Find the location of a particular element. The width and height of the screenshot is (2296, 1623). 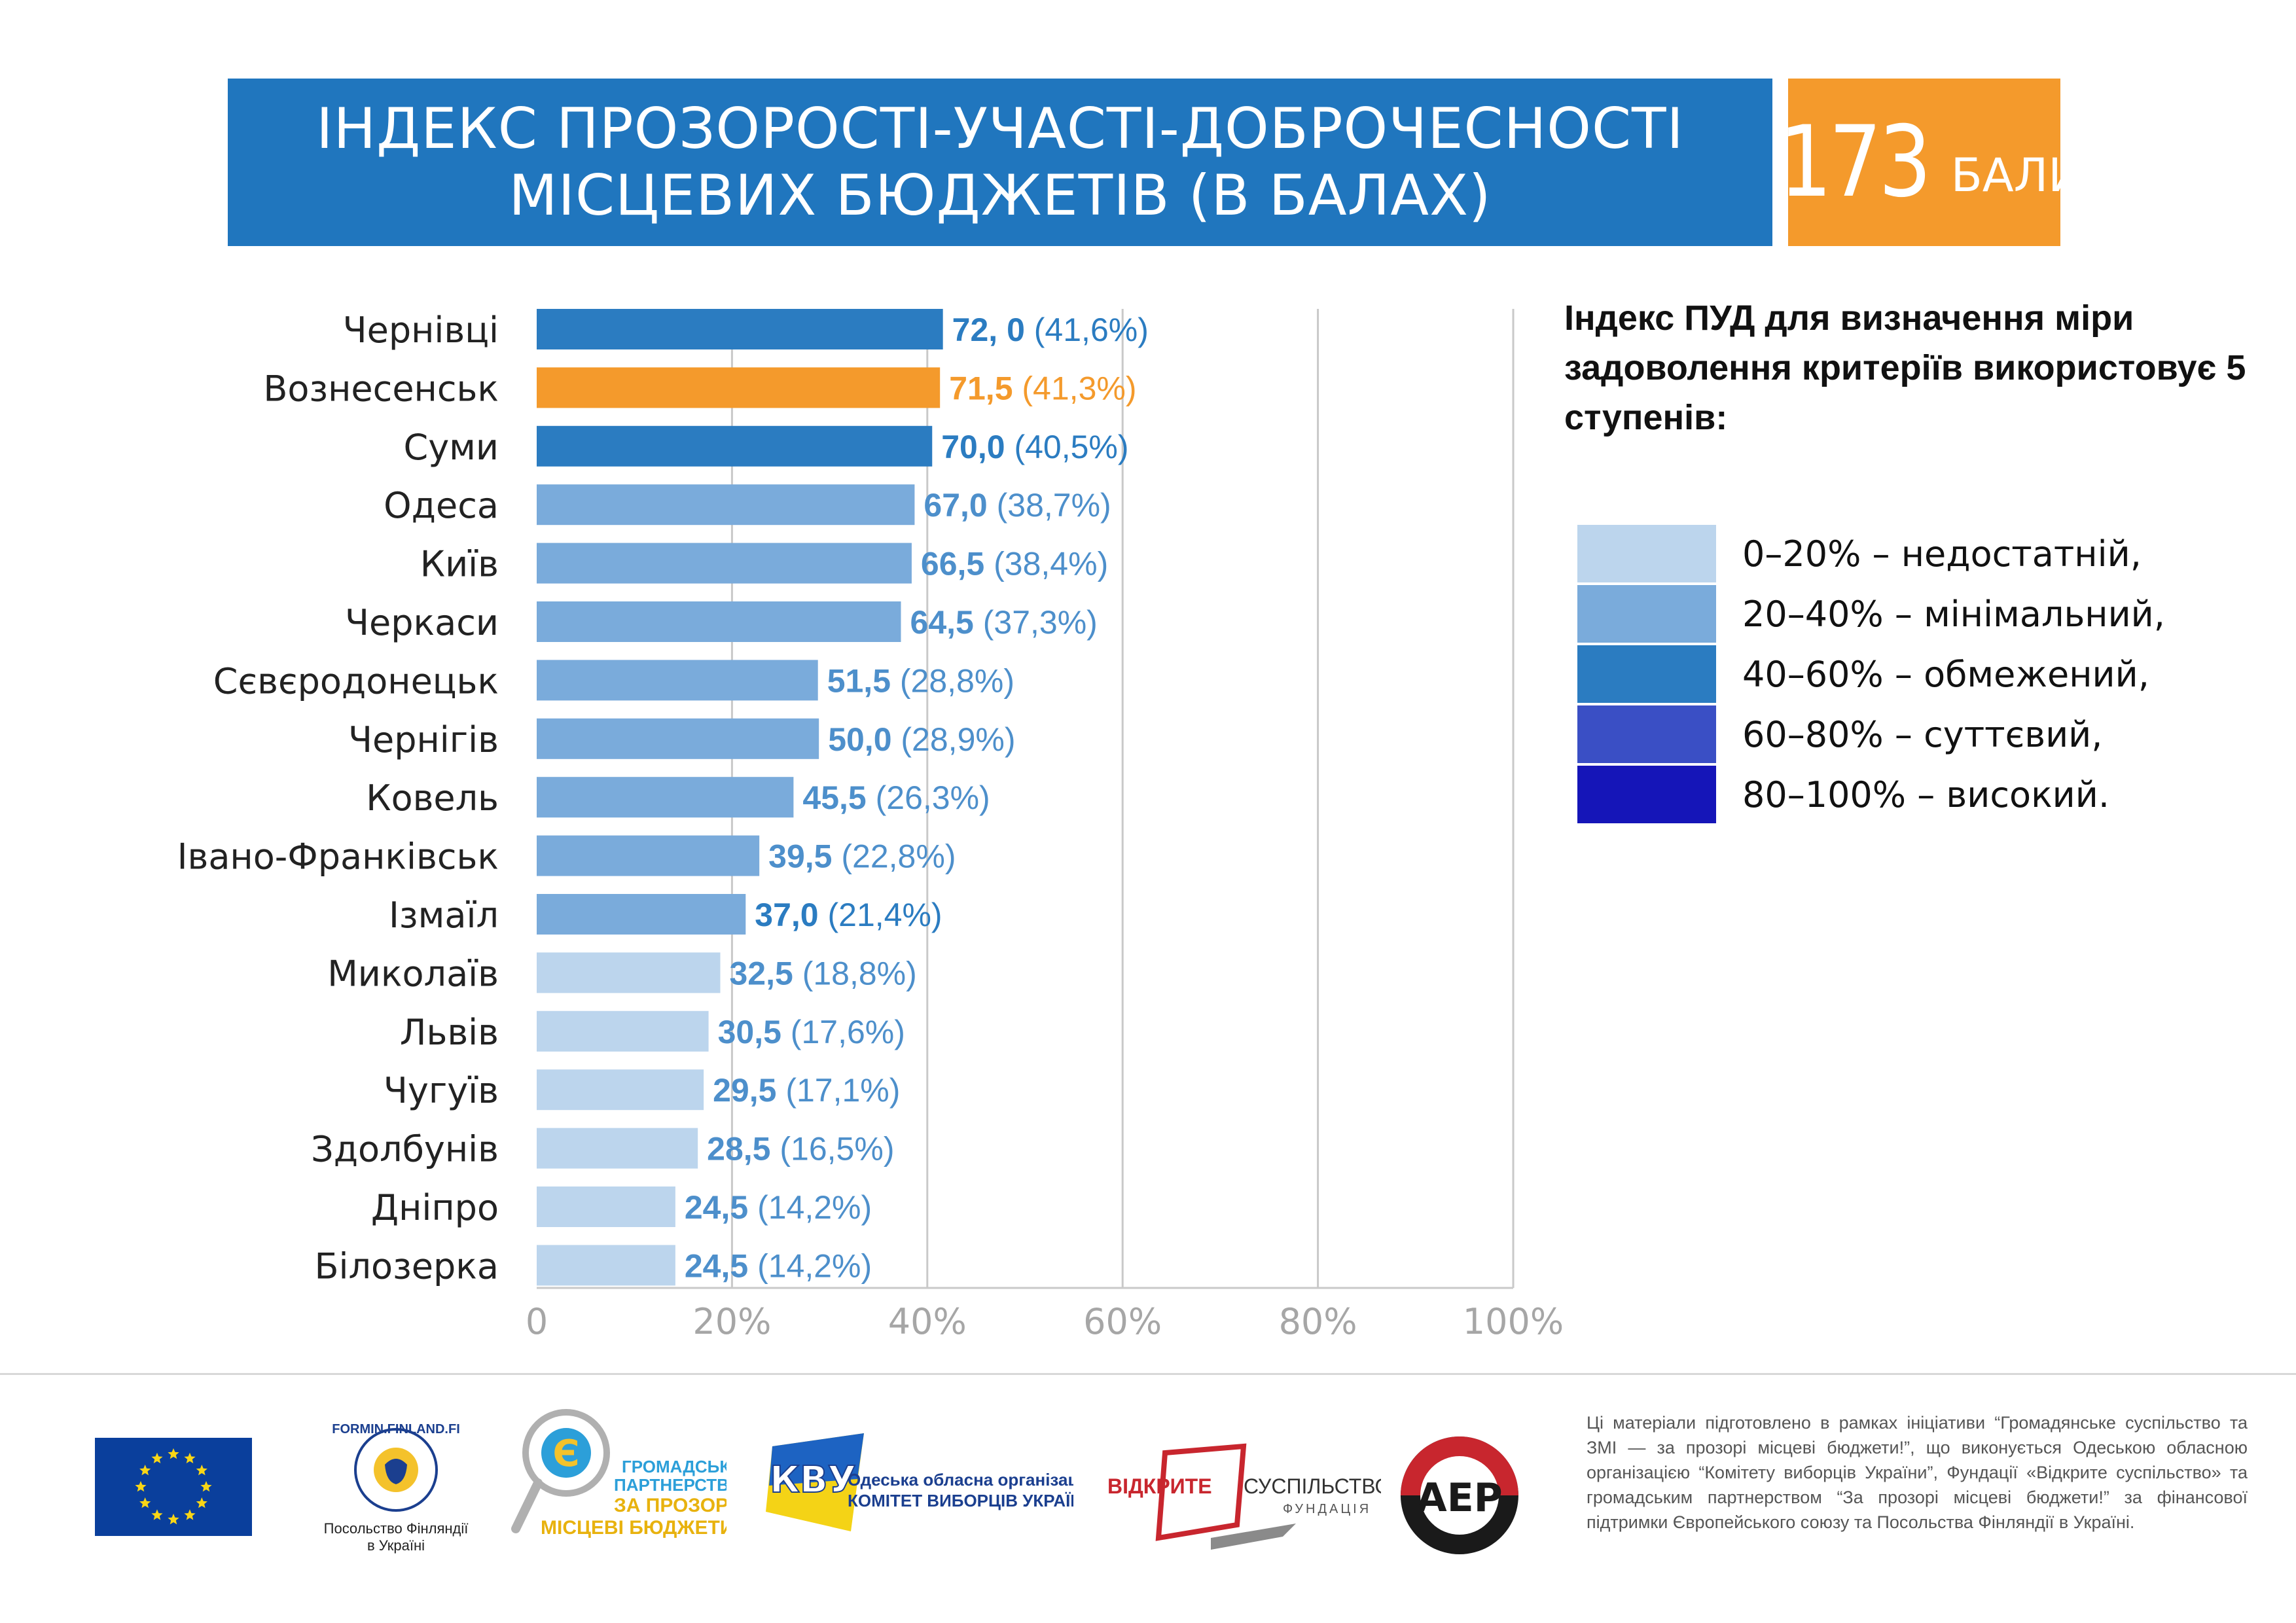

cvu-text-2: КОМІТЕТ ВИБОРЦІВ УКРАЇНИ is located at coordinates (960, 1500).